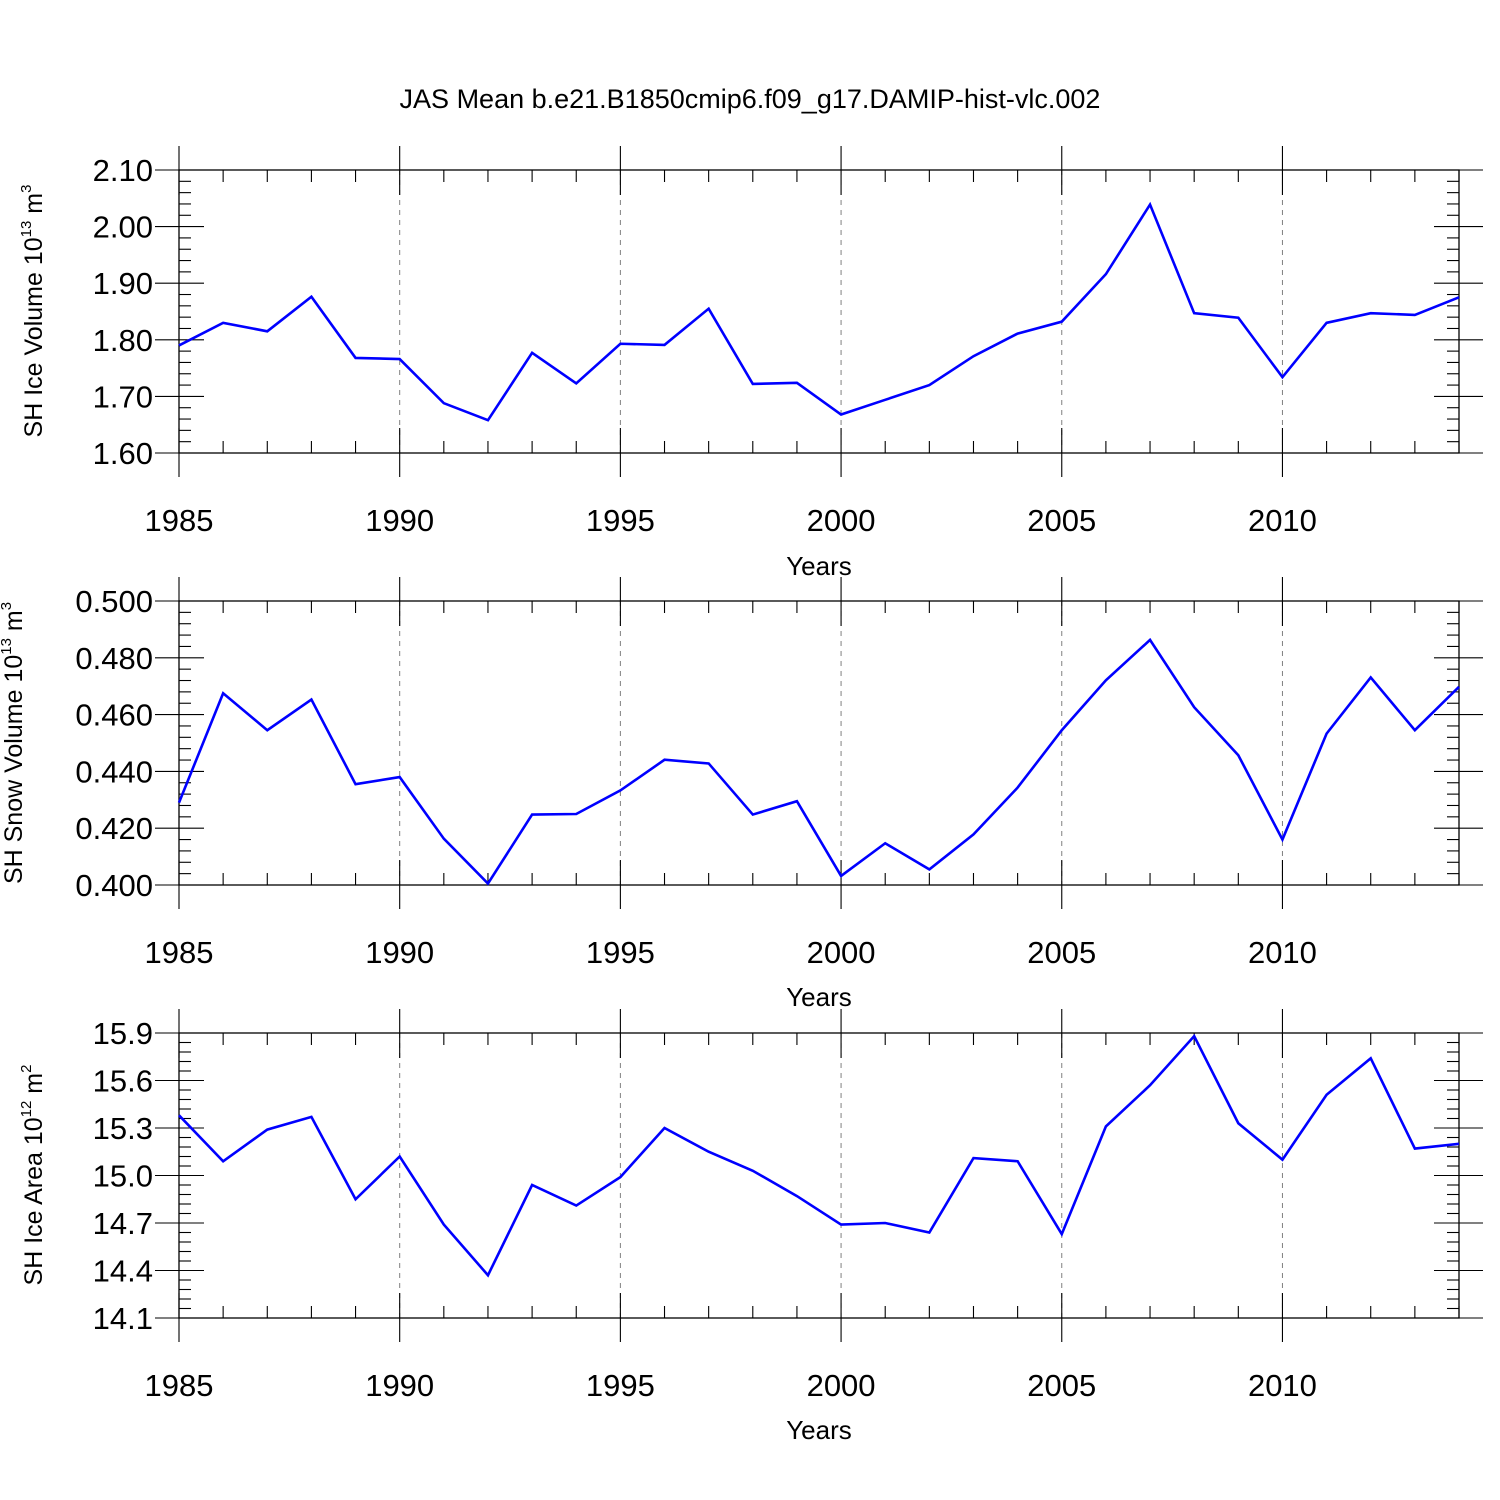 This screenshot has width=1500, height=1500. What do you see at coordinates (1061, 952) in the screenshot?
I see `snow-volume-x-tick-label: 2005` at bounding box center [1061, 952].